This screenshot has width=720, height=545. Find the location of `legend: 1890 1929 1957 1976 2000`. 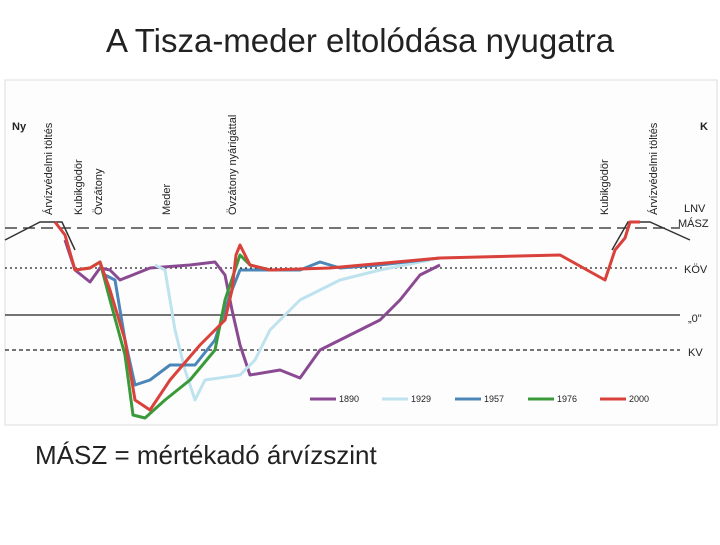

legend: 1890 1929 1957 1976 2000 is located at coordinates (479, 399).